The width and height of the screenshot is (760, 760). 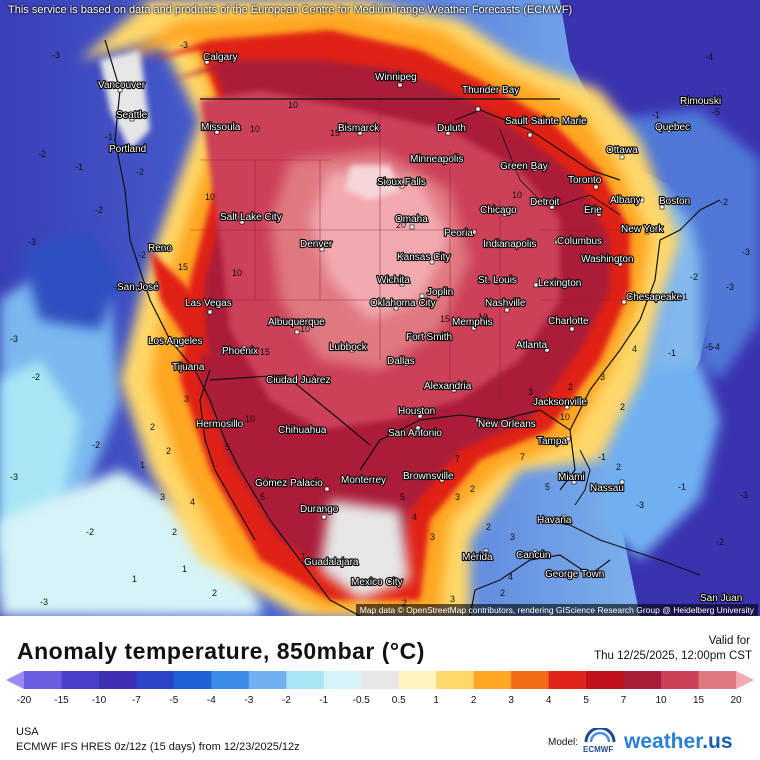 What do you see at coordinates (138, 287) in the screenshot?
I see `city-marker: San José` at bounding box center [138, 287].